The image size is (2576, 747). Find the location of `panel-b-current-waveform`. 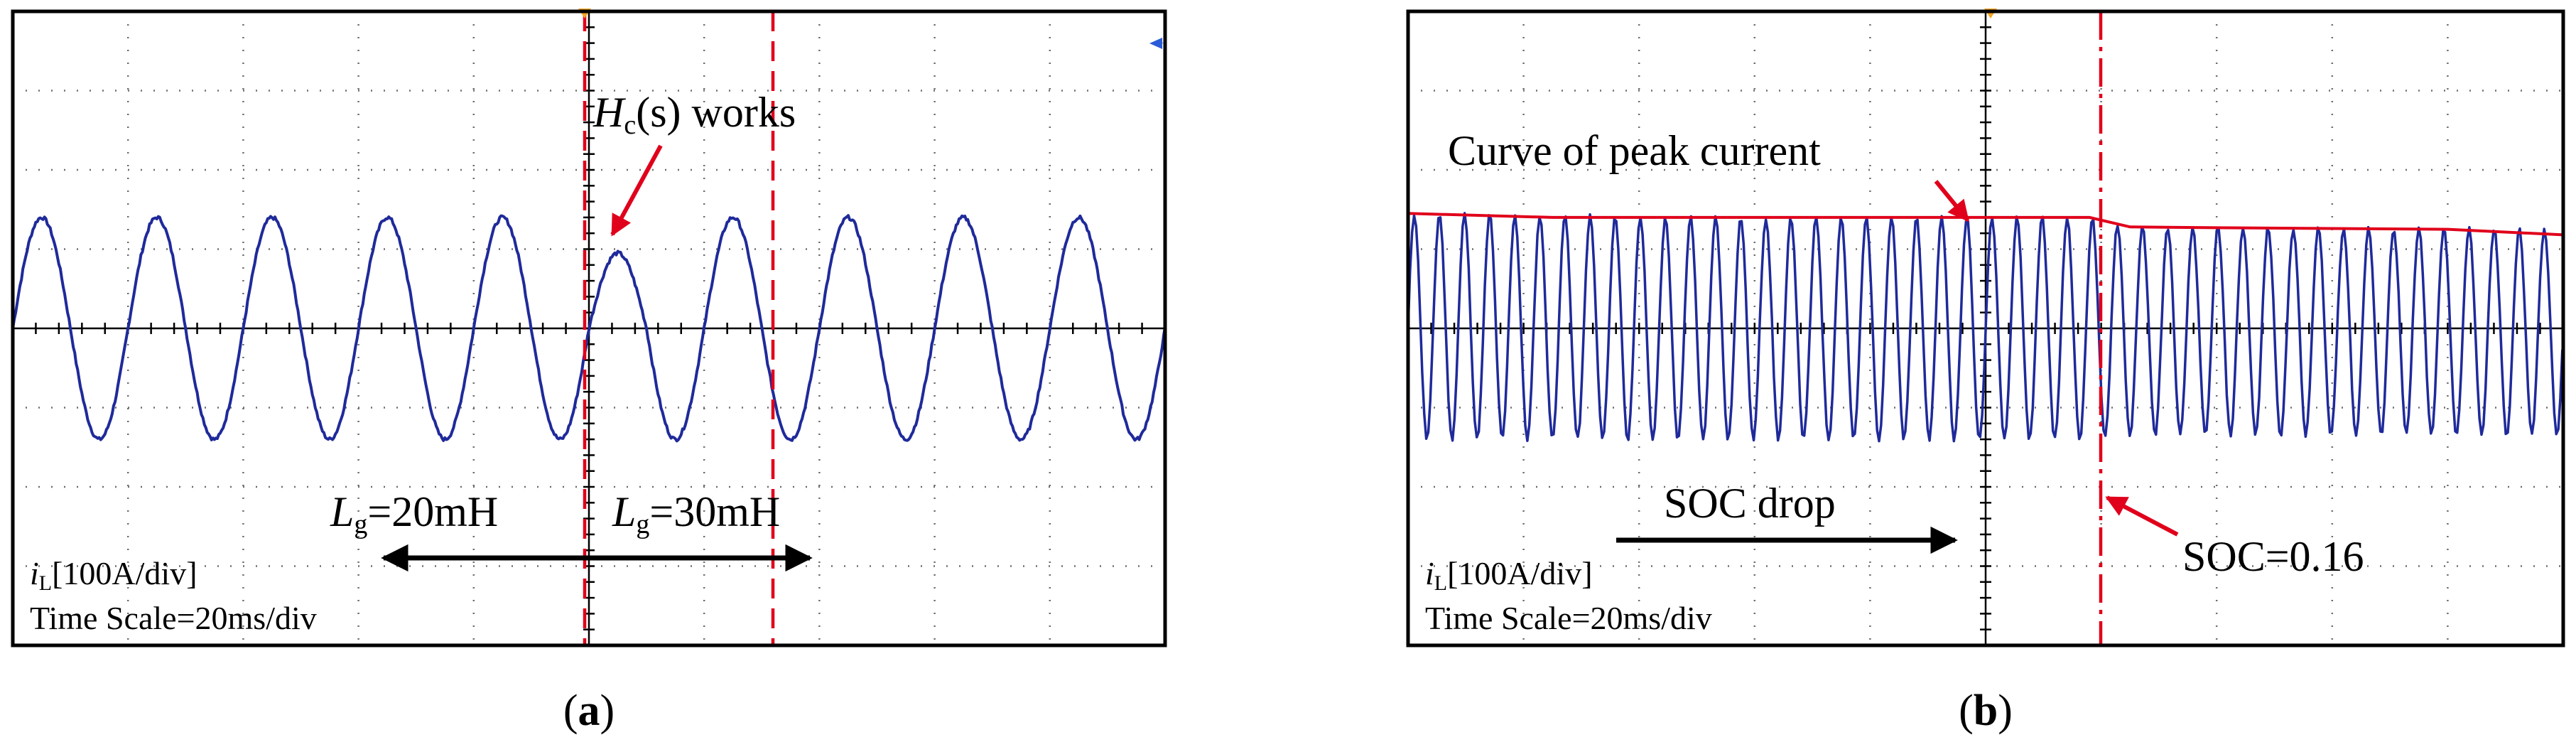

panel-b-current-waveform is located at coordinates (1985, 327).